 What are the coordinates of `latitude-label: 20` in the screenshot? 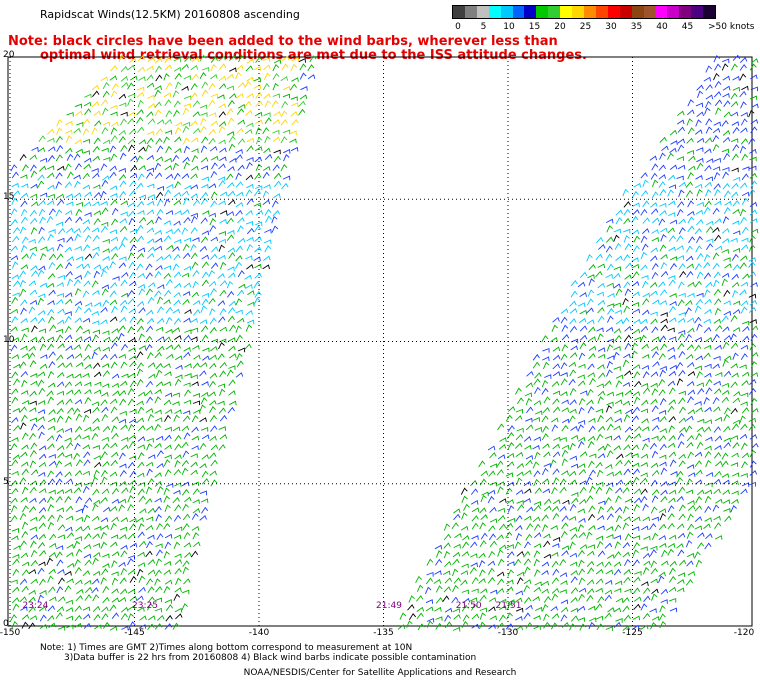 It's located at (9, 55).